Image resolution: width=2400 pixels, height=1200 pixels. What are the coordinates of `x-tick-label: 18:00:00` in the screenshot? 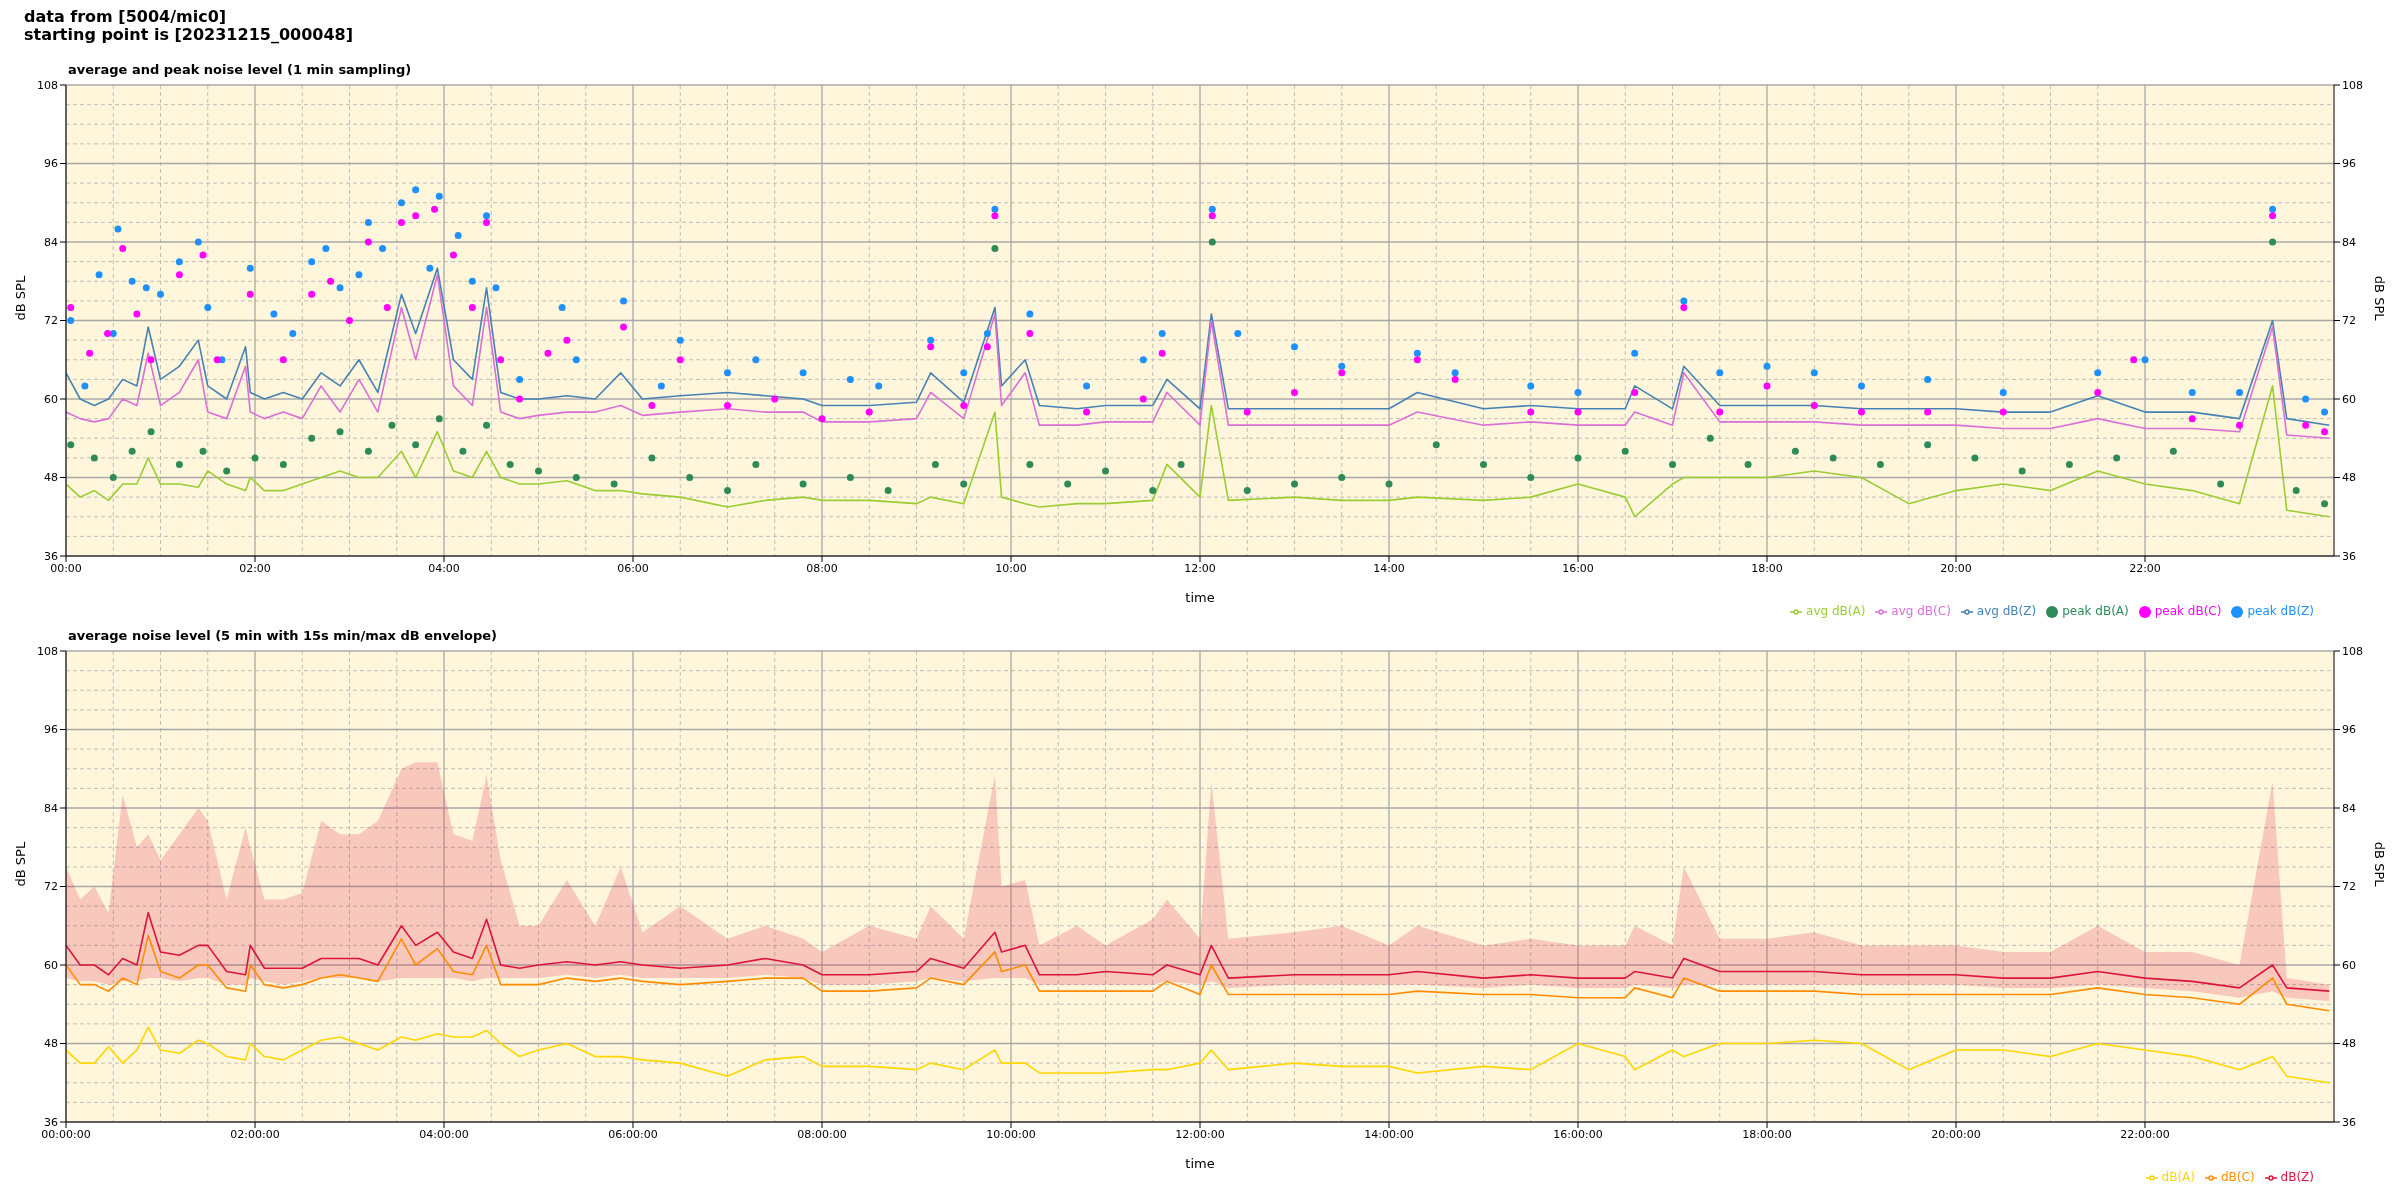 It's located at (1767, 1134).